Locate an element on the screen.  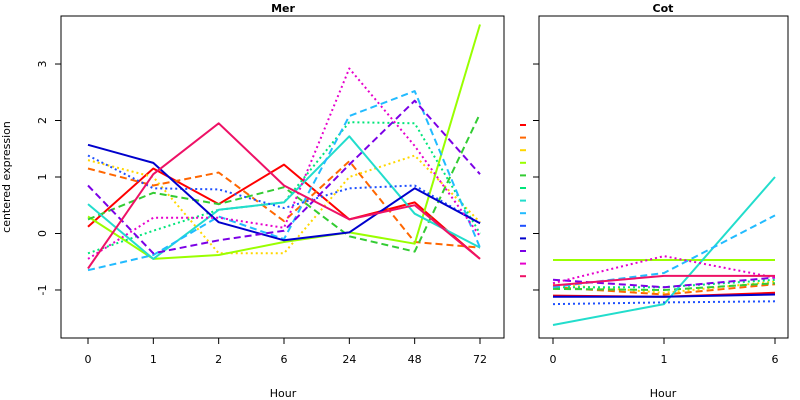
mer-x-tick-label: 2 is located at coordinates (218, 359).